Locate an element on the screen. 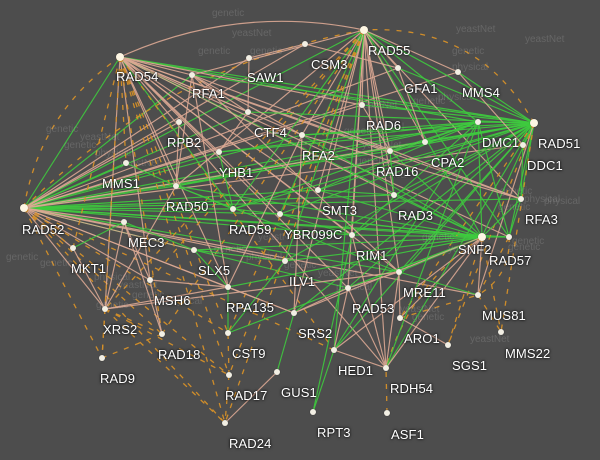  node-mkt1 is located at coordinates (73, 248).